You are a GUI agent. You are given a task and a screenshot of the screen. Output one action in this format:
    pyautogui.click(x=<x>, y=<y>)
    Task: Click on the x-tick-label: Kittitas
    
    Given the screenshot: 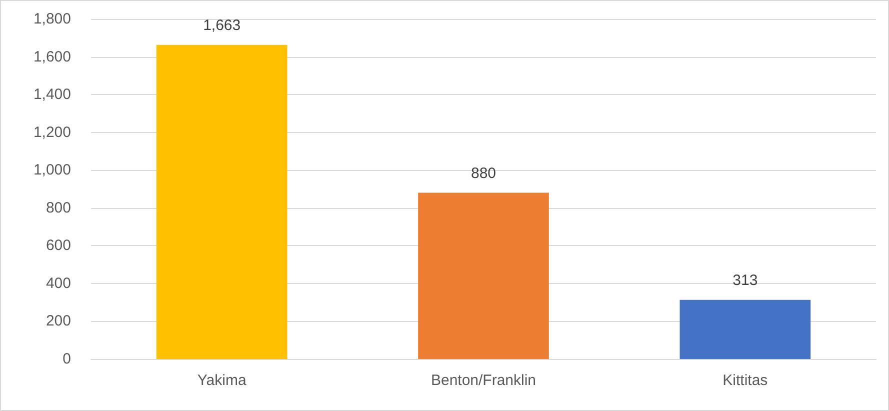 What is the action you would take?
    pyautogui.click(x=745, y=380)
    